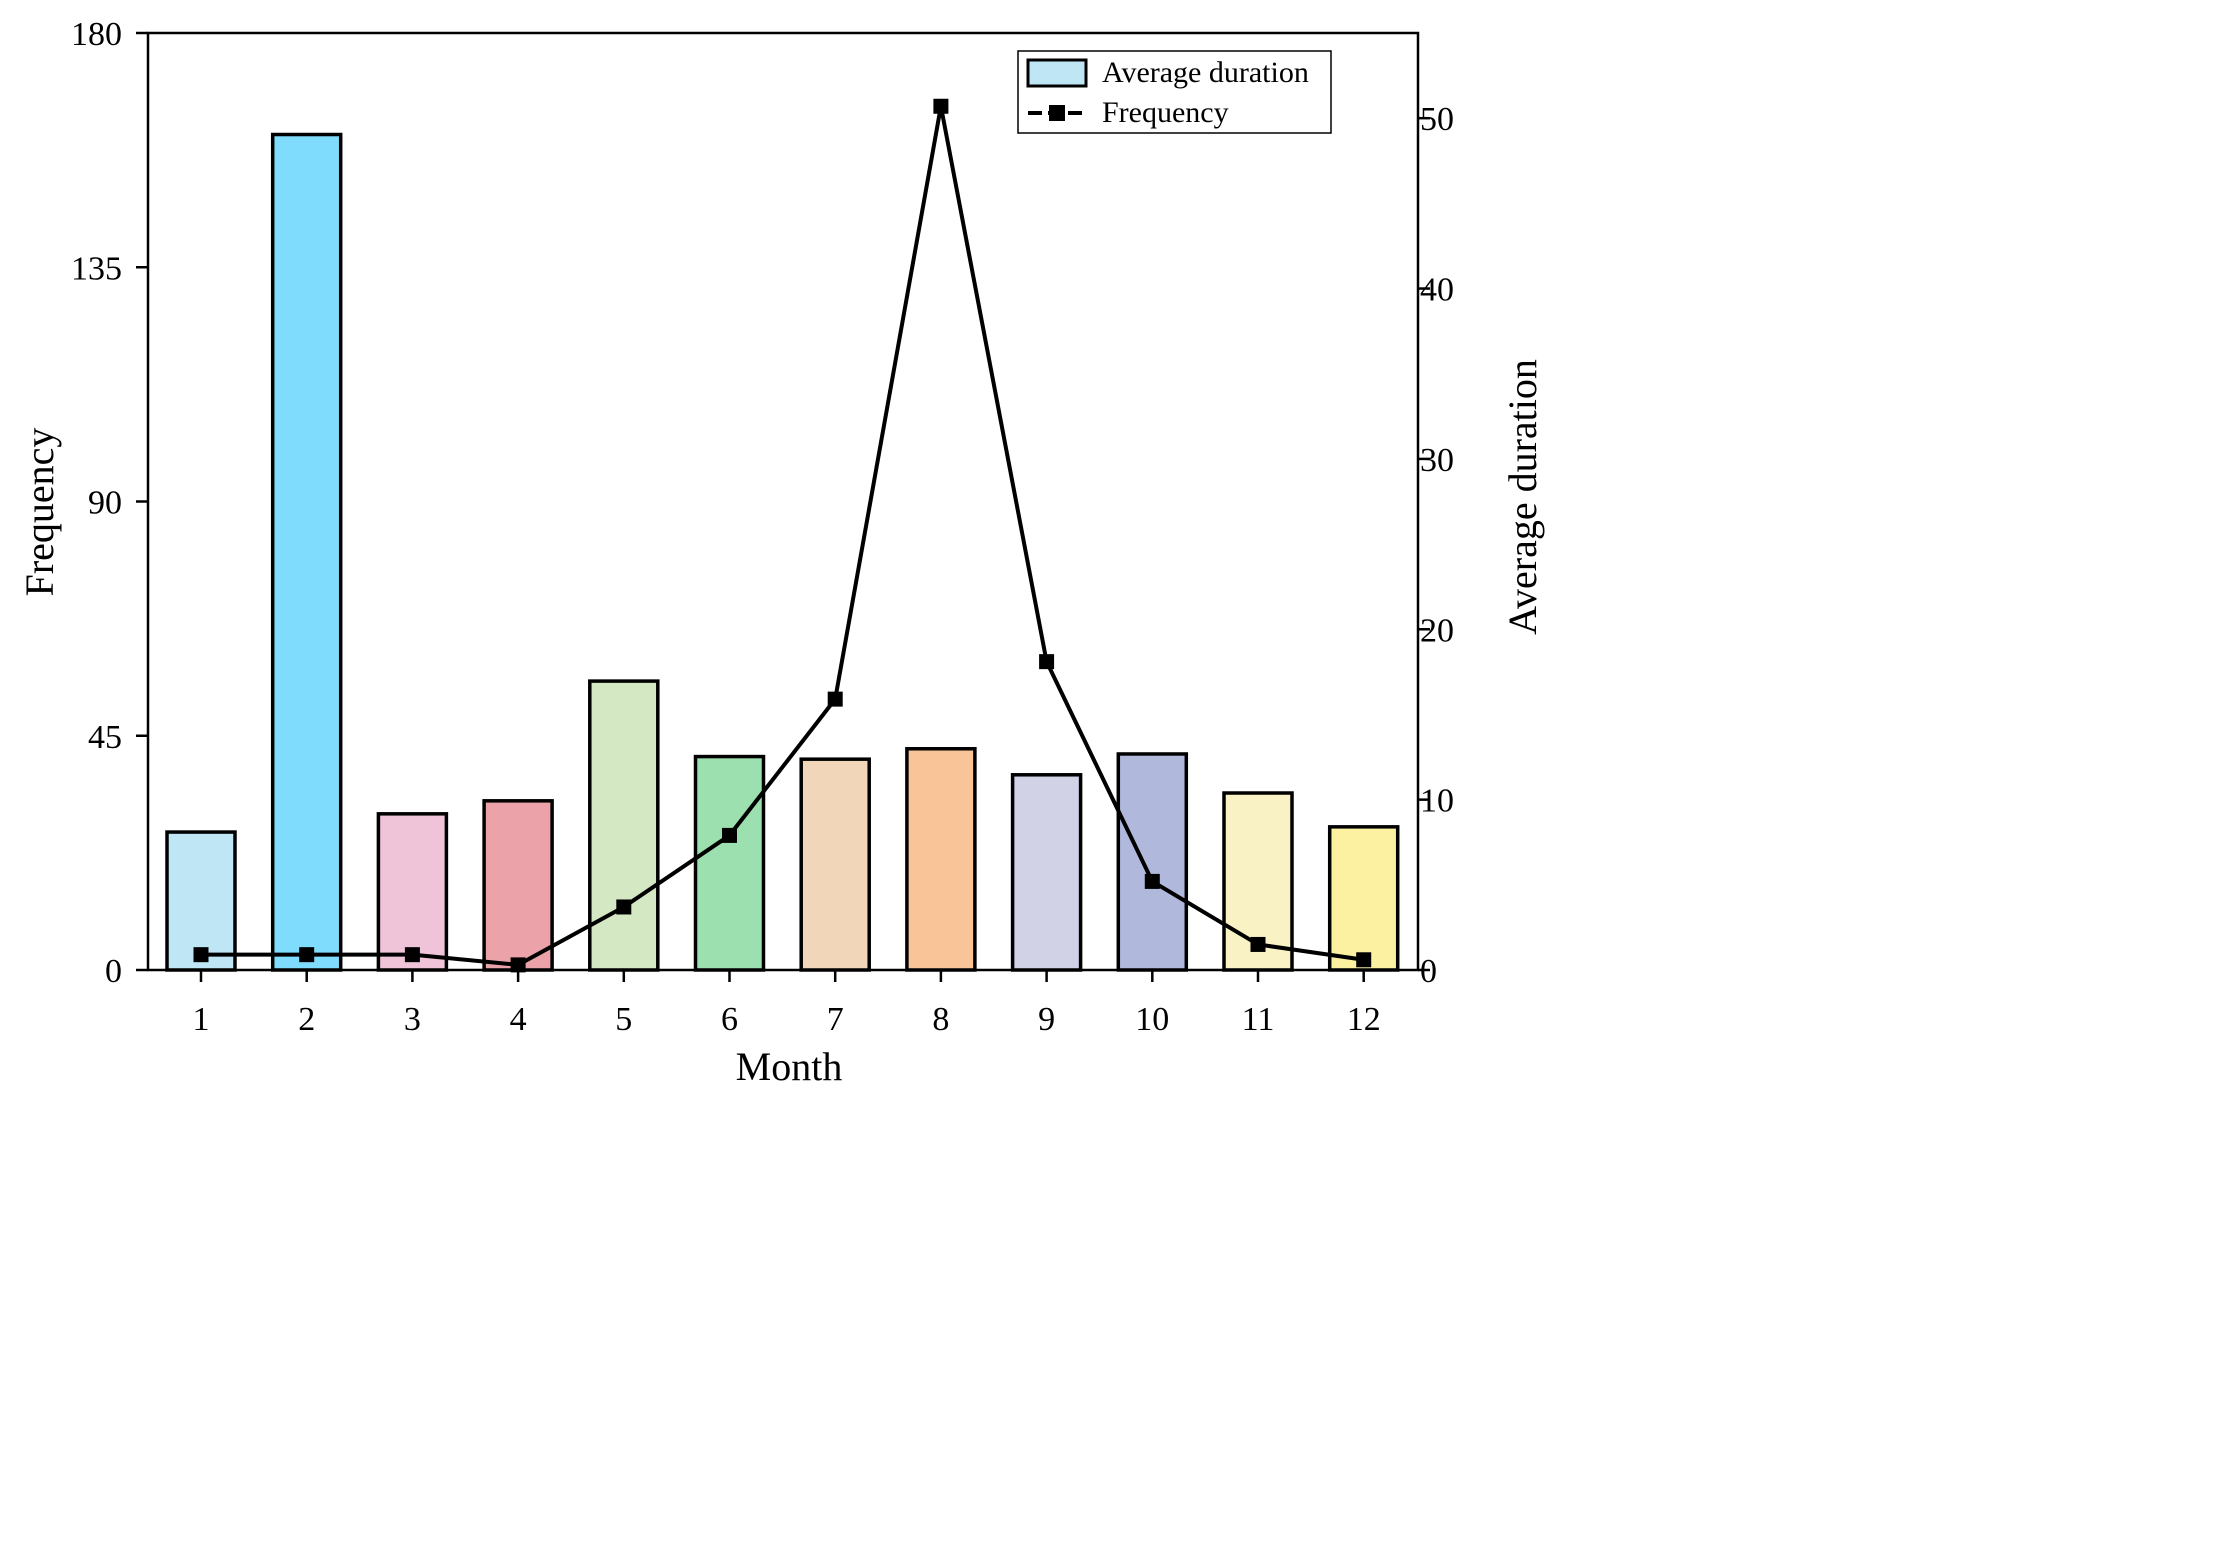 Image resolution: width=2231 pixels, height=1566 pixels. I want to click on x-tick-label: 2, so click(306, 1019).